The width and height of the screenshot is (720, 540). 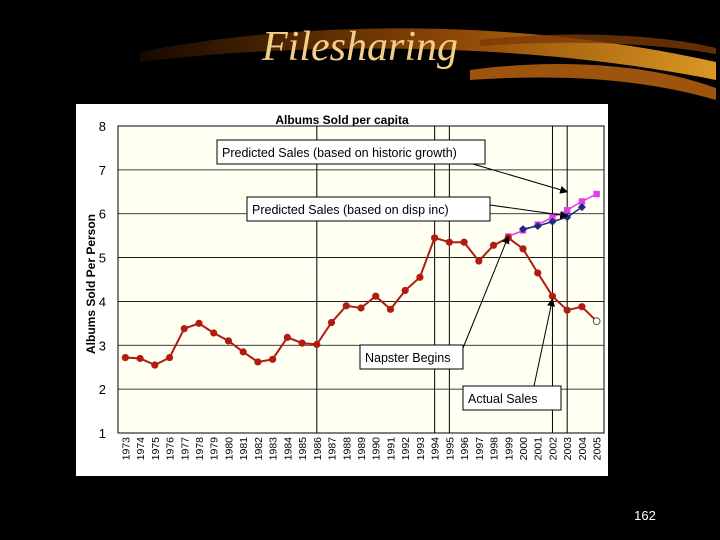 What do you see at coordinates (538, 273) in the screenshot?
I see `marker-actual-2001` at bounding box center [538, 273].